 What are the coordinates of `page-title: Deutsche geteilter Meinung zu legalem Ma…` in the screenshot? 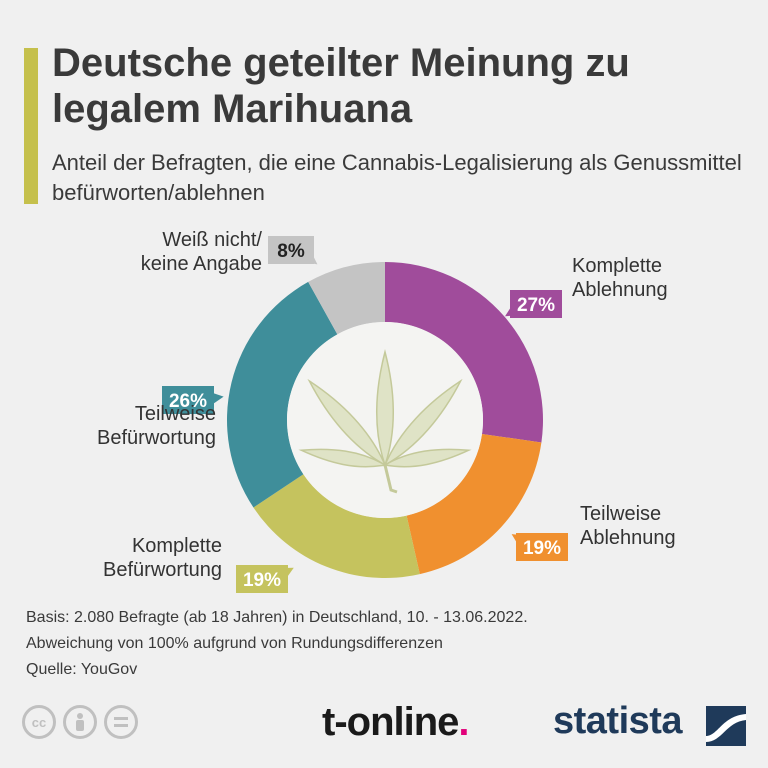 It's located at (341, 86).